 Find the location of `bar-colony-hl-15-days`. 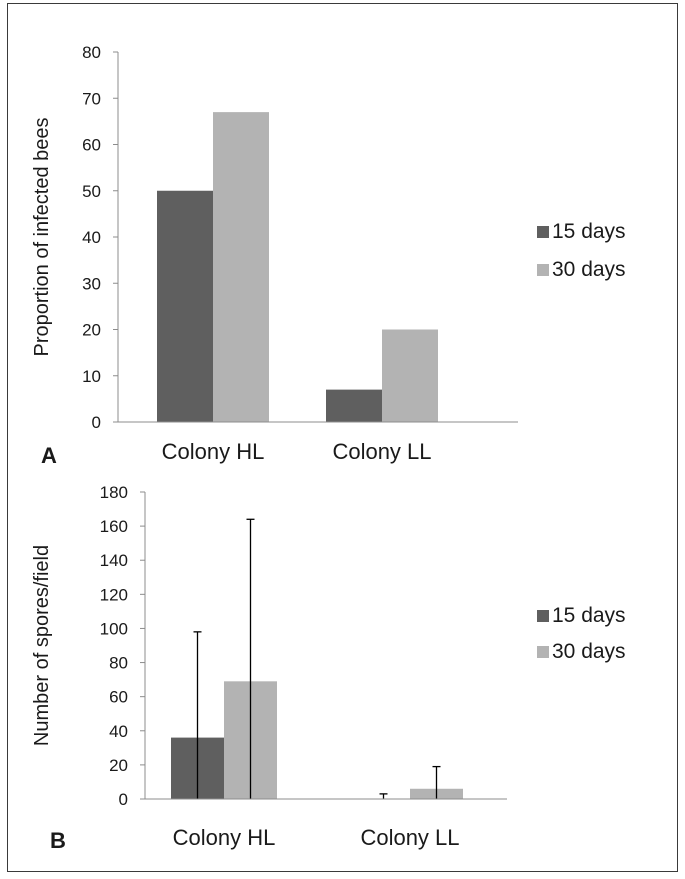

bar-colony-hl-15-days is located at coordinates (185, 306).